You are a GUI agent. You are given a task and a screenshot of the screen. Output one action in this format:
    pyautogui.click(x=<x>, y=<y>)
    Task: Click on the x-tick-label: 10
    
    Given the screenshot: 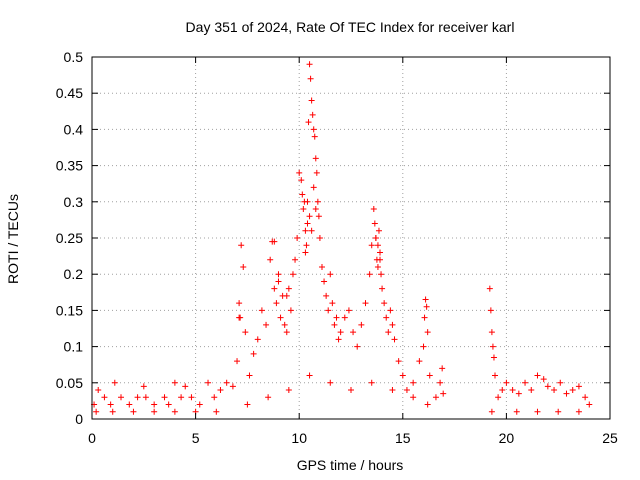 What is the action you would take?
    pyautogui.click(x=299, y=438)
    